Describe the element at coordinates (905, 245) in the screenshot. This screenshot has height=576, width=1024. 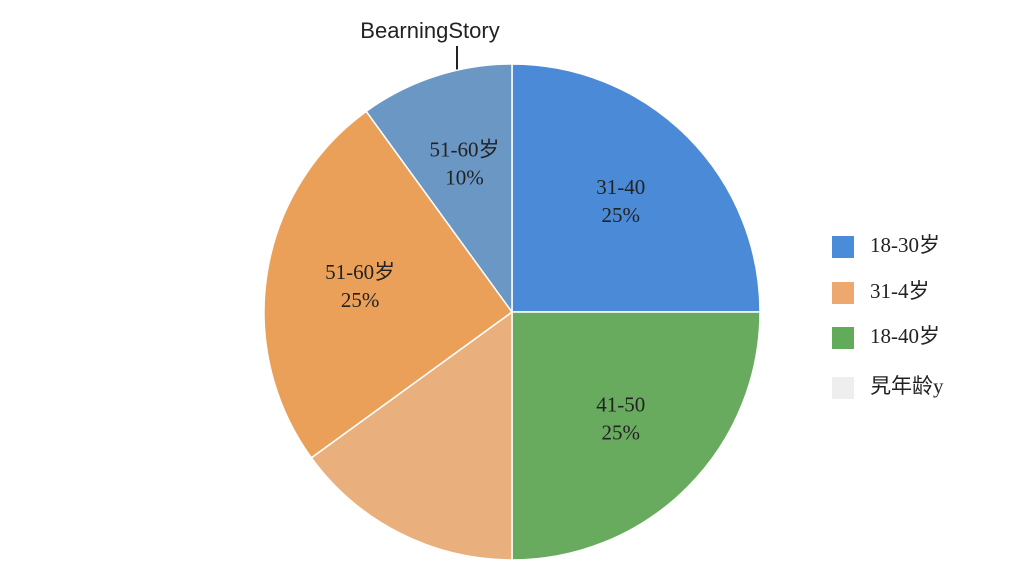
I see `legend-label: 18-30岁` at that location.